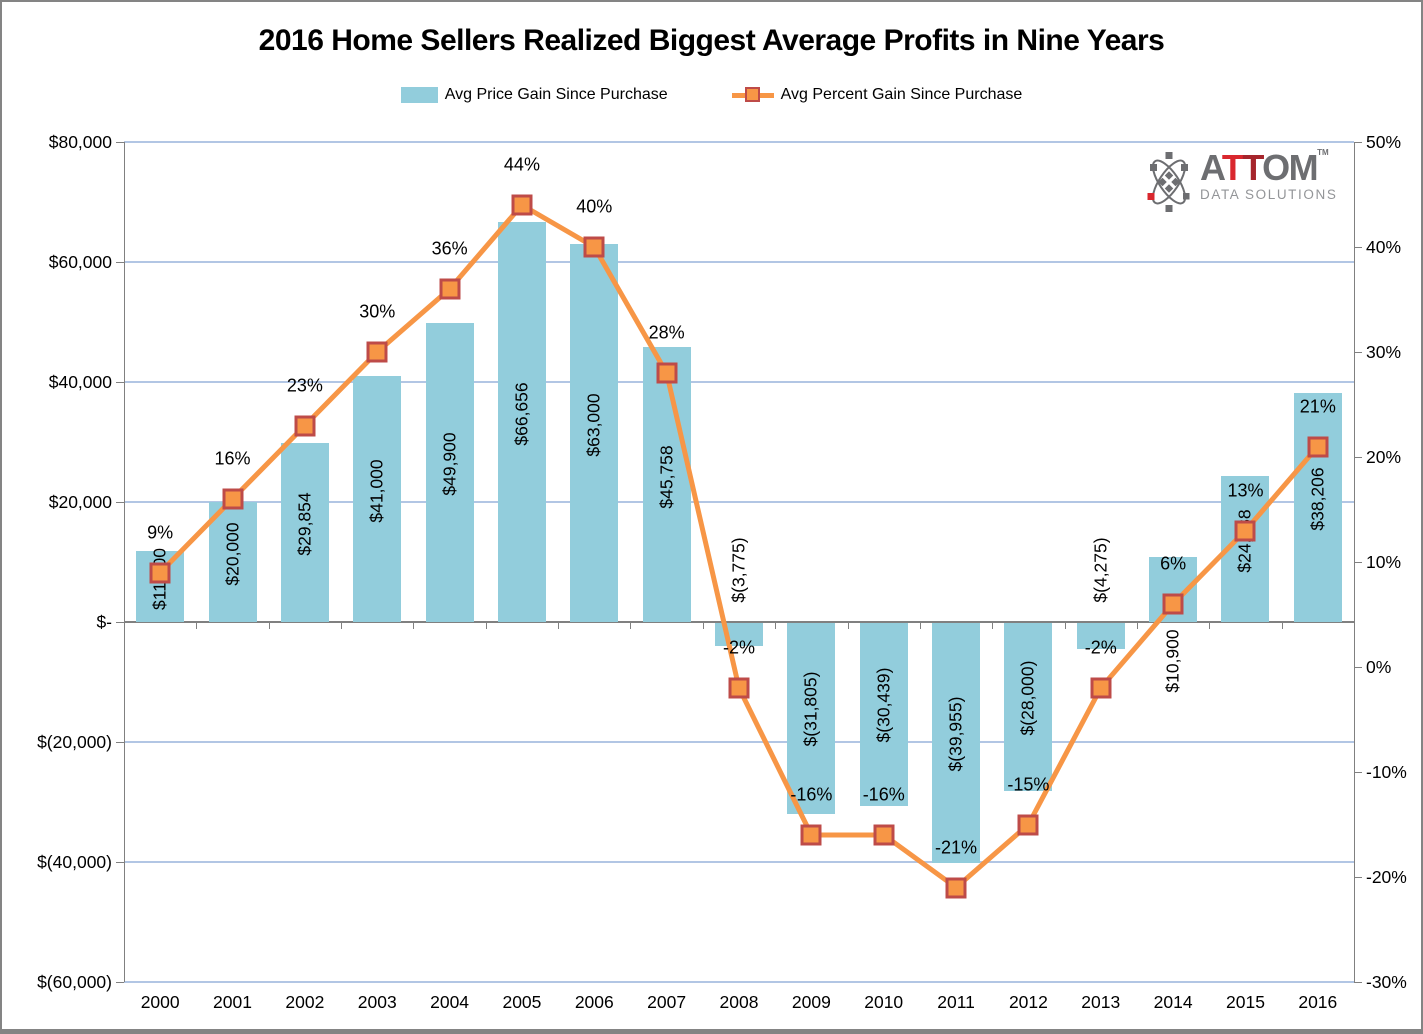  What do you see at coordinates (1269, 195) in the screenshot?
I see `attom-subtitle: DATA SOLUTIONS` at bounding box center [1269, 195].